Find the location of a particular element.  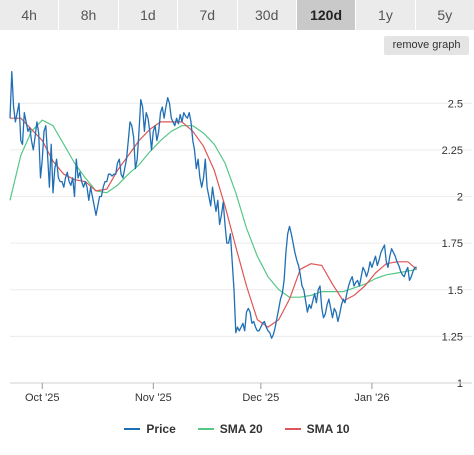

chart-legend: Price SMA 20 SMA 10 is located at coordinates (237, 429).